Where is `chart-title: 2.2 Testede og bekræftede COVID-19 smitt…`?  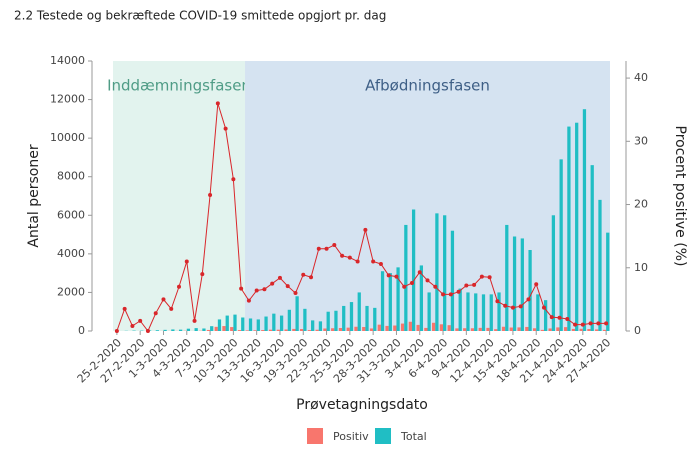
chart-title: 2.2 Testede og bekræftede COVID-19 smitt… is located at coordinates (200, 16).